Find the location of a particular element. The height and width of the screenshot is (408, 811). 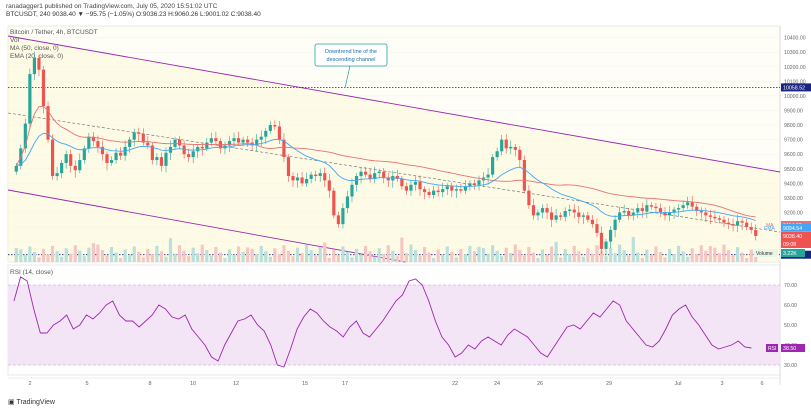

legend-ema: EMA (20, close, 0) is located at coordinates (37, 56).